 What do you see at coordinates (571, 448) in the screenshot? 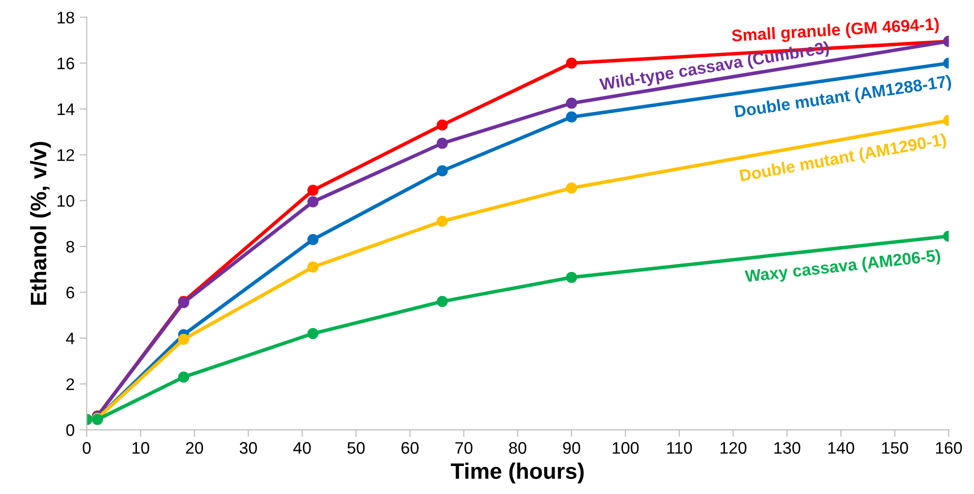
I see `x-tick-label: 90` at bounding box center [571, 448].